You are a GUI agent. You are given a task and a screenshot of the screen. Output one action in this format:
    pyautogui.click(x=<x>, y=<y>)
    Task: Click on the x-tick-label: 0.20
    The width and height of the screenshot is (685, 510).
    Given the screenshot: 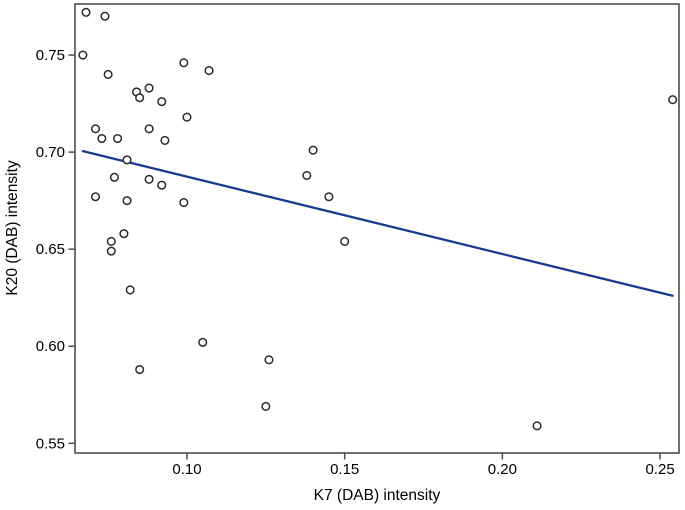 What is the action you would take?
    pyautogui.click(x=502, y=469)
    